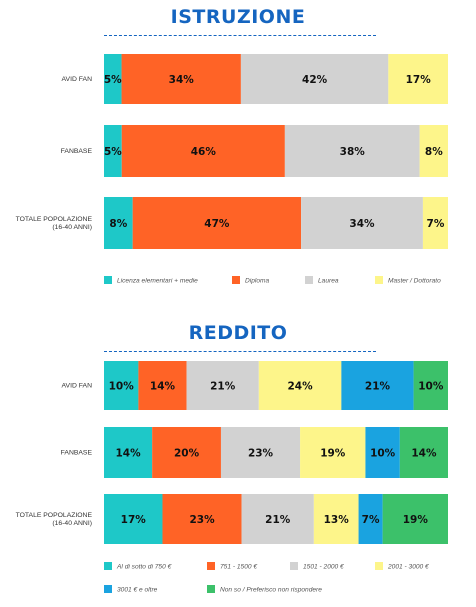 The height and width of the screenshot is (607, 476). Describe the element at coordinates (77, 79) in the screenshot. I see `istruzione-category-label-row0-line0: AVID FAN` at that location.